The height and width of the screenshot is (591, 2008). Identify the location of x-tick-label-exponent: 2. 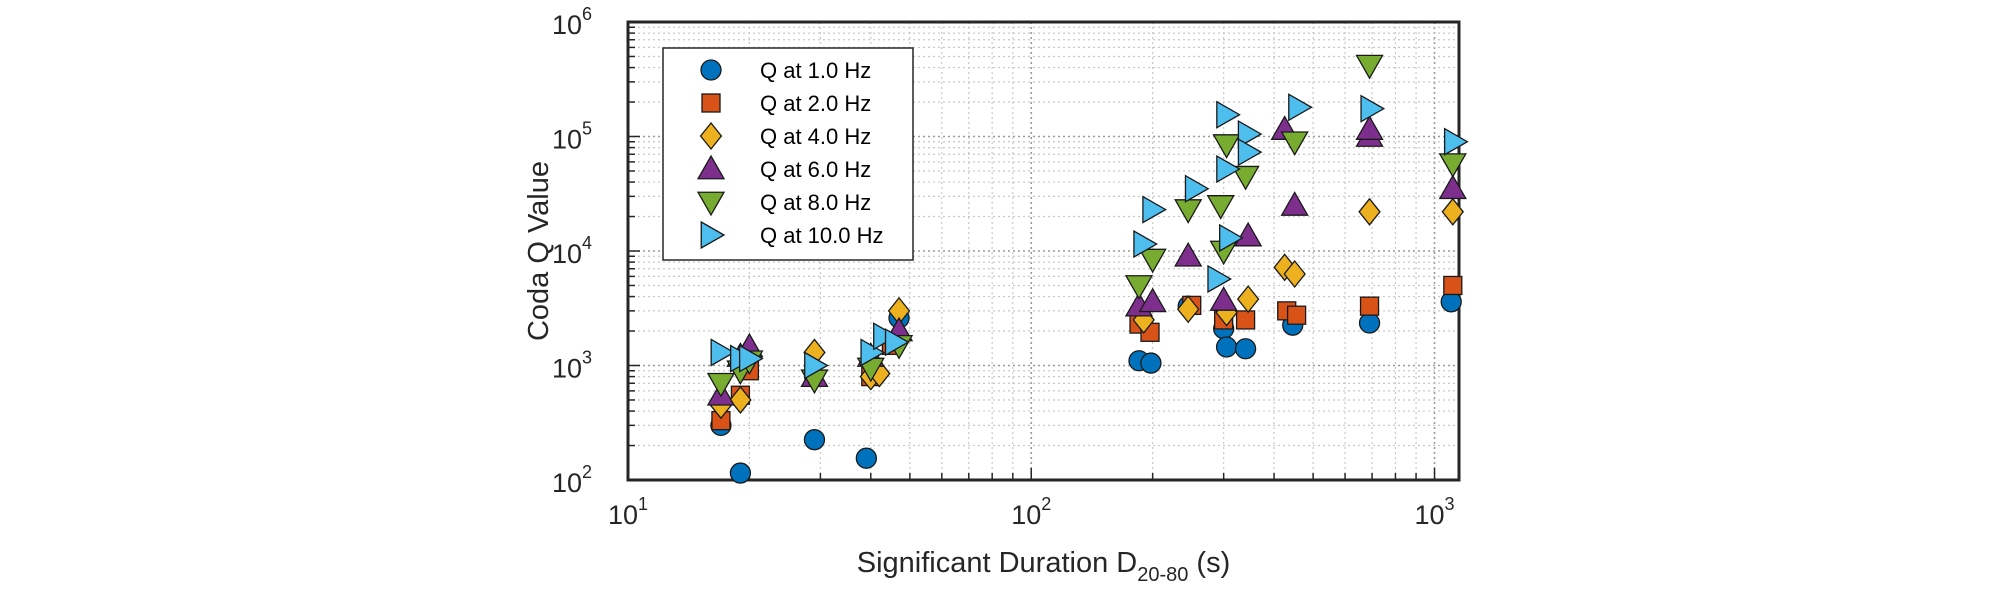
(1046, 504).